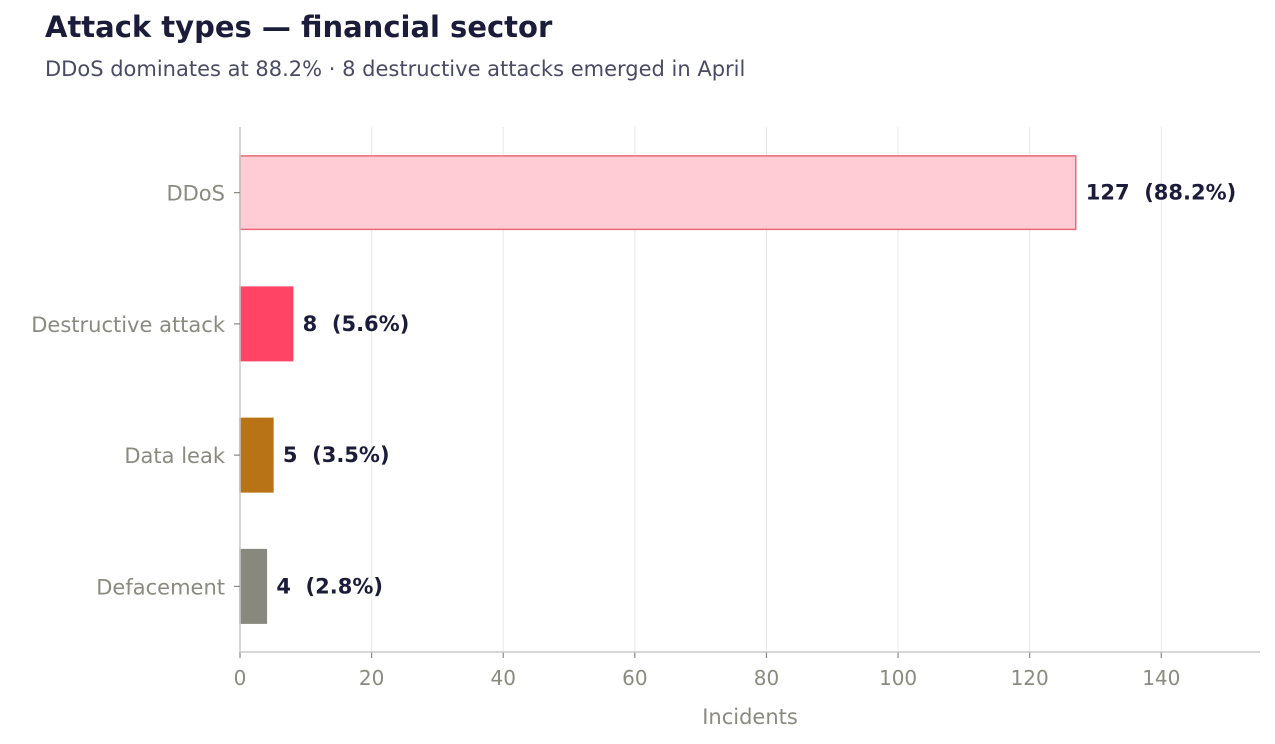 The height and width of the screenshot is (744, 1275). I want to click on x-tick-label: 20, so click(371, 678).